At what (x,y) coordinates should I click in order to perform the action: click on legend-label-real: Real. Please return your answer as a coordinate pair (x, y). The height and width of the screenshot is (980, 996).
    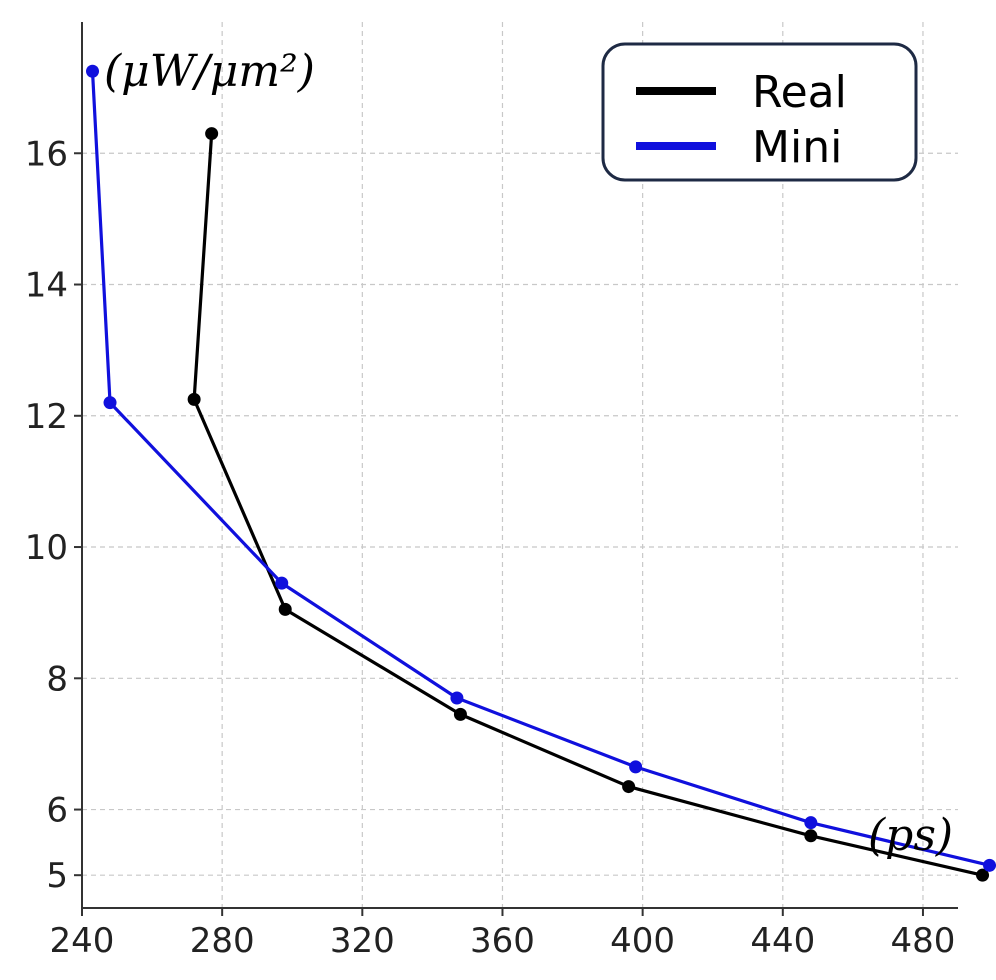
    Looking at the image, I should click on (799, 92).